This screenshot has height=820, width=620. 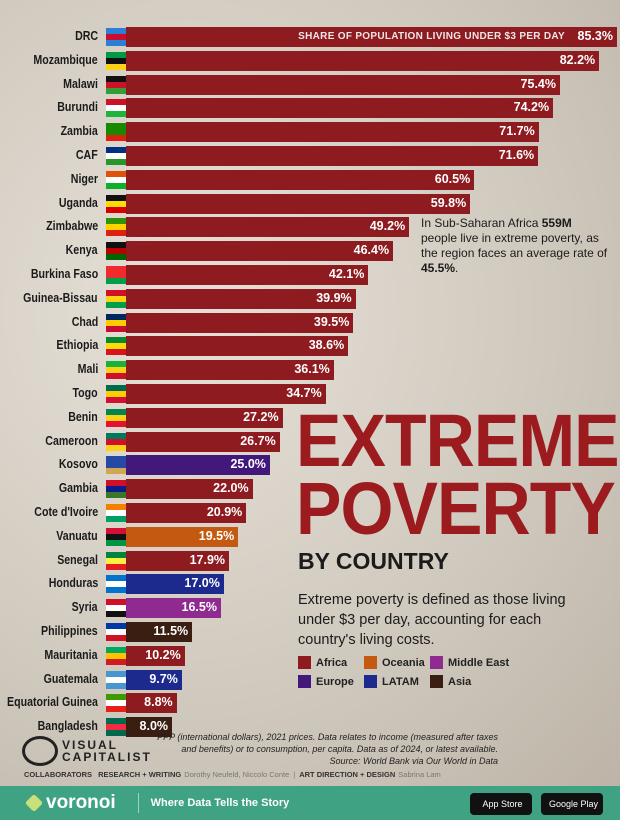 What do you see at coordinates (310, 298) in the screenshot?
I see `bar-row: Guinea-Bissau 39.9%` at bounding box center [310, 298].